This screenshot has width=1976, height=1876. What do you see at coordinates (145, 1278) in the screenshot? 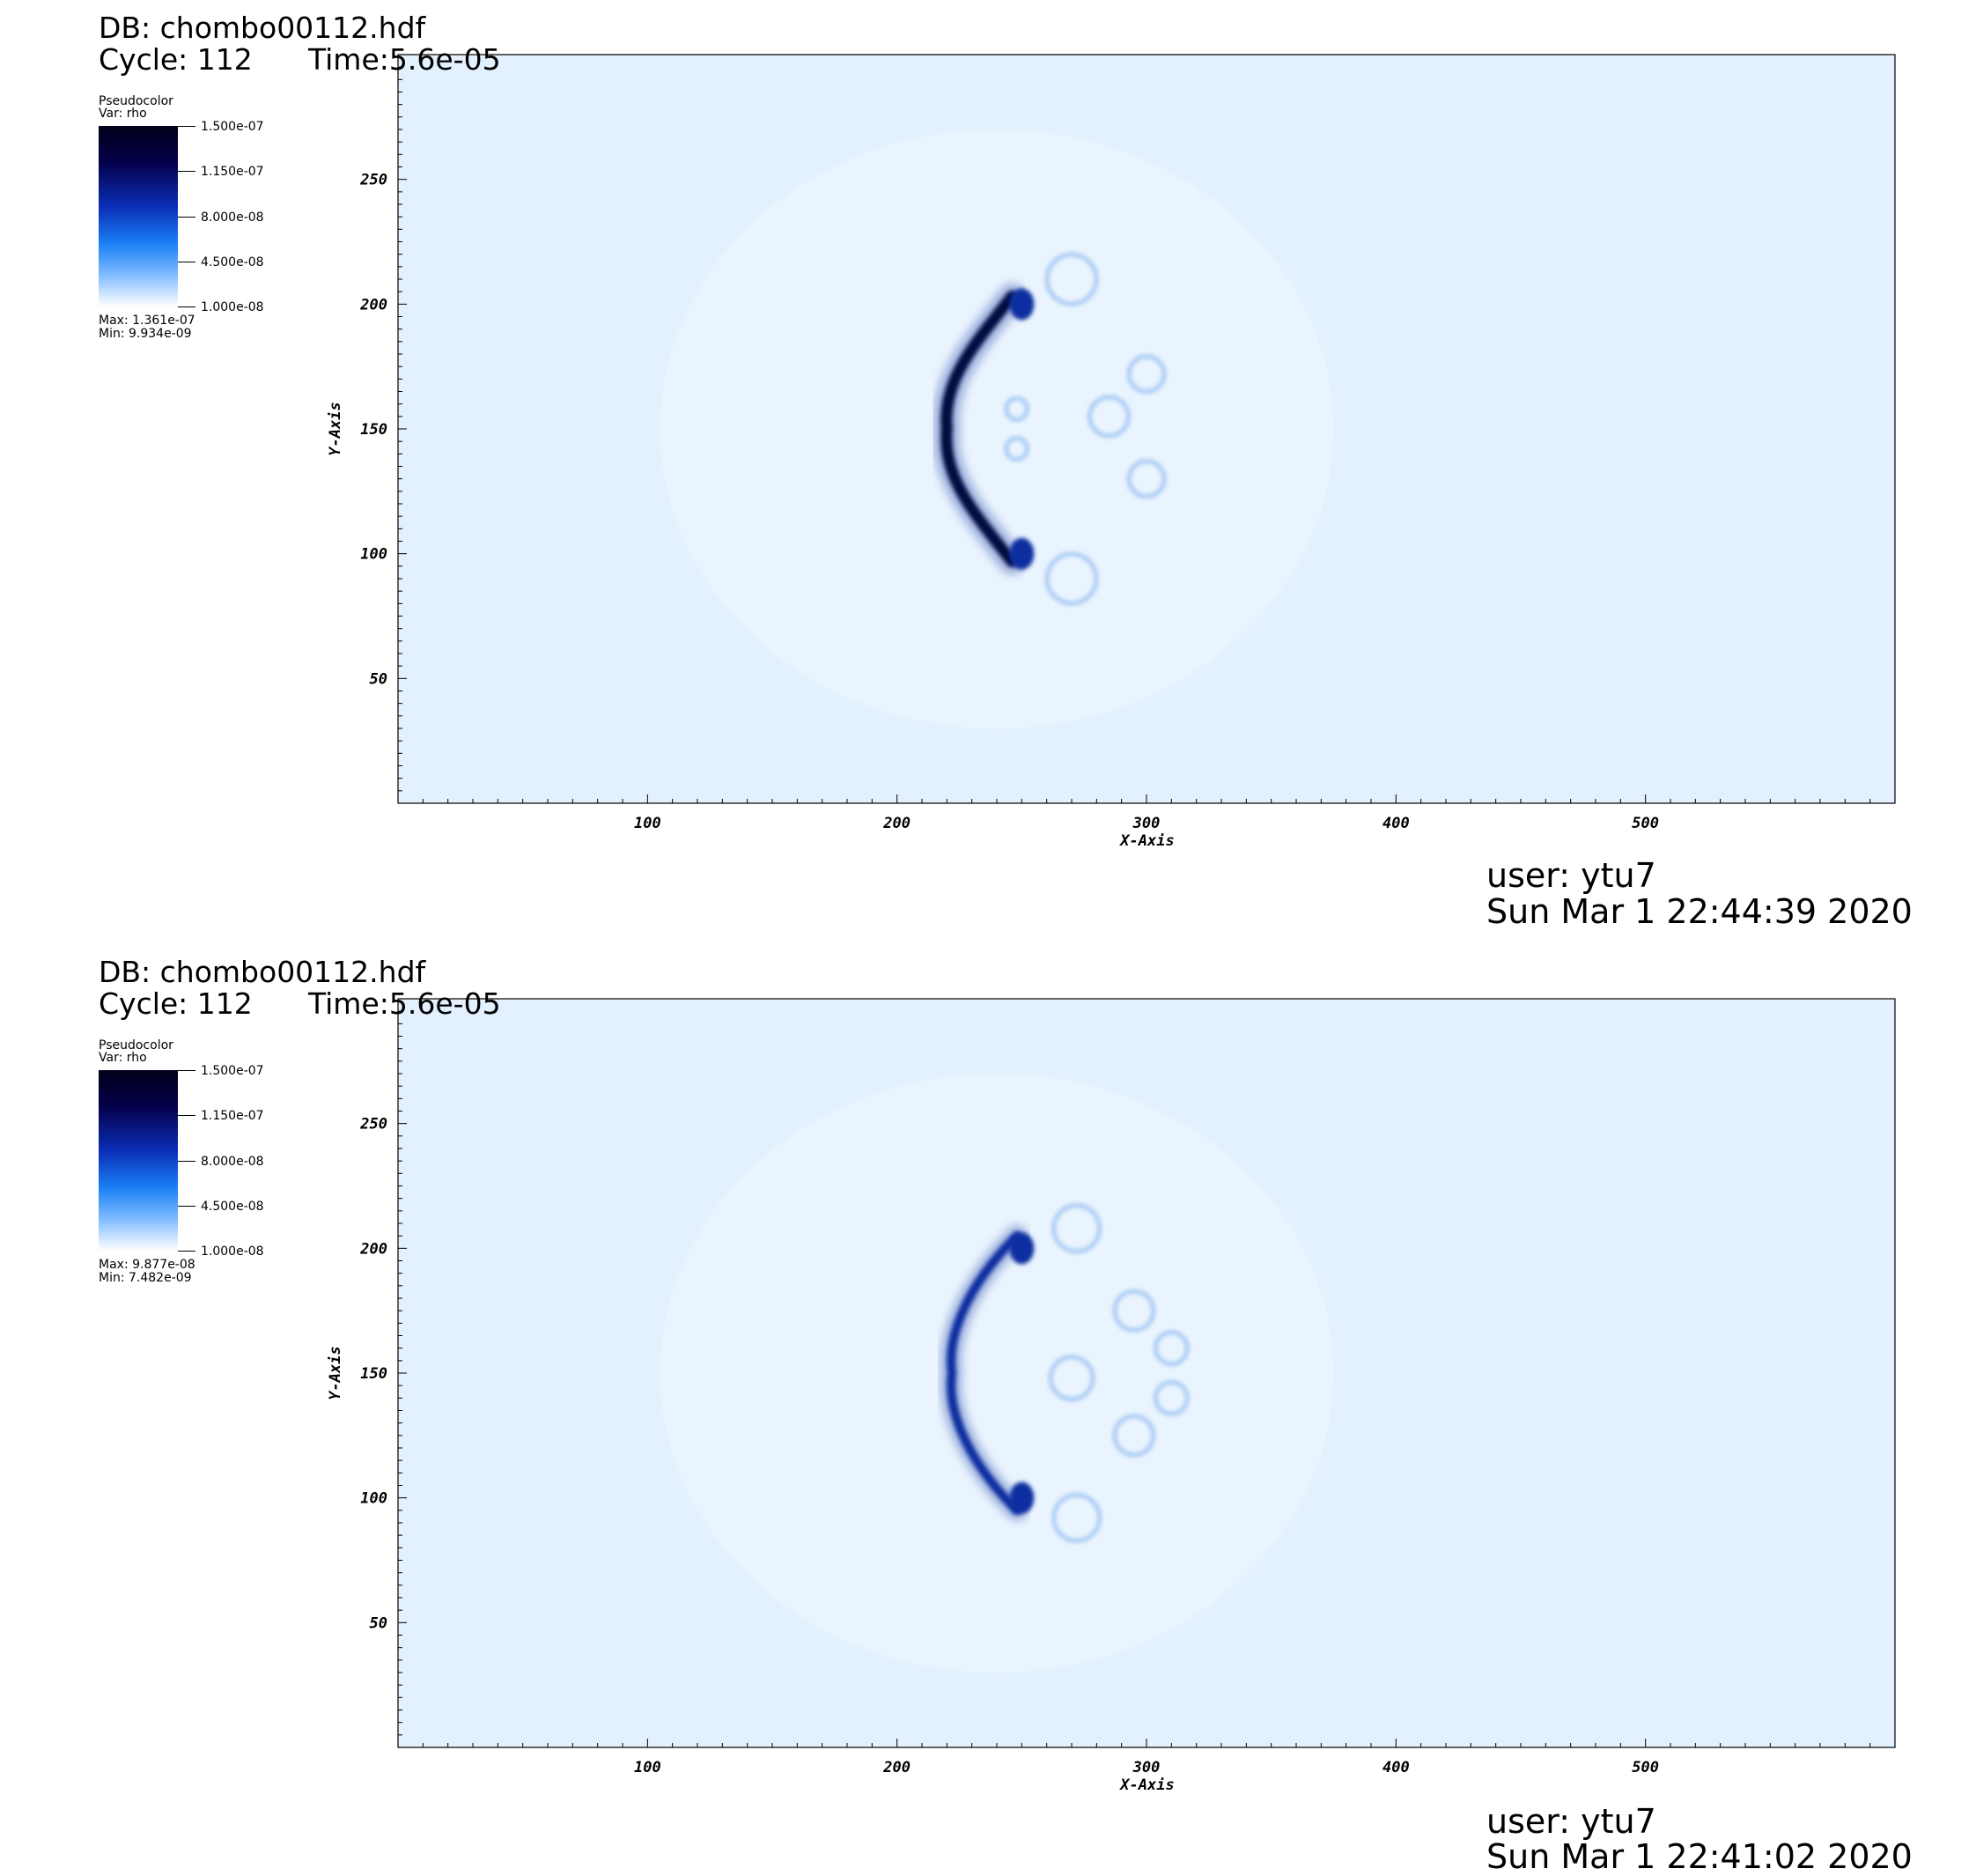
I see `legend-min: Min: 7.482e-09` at bounding box center [145, 1278].